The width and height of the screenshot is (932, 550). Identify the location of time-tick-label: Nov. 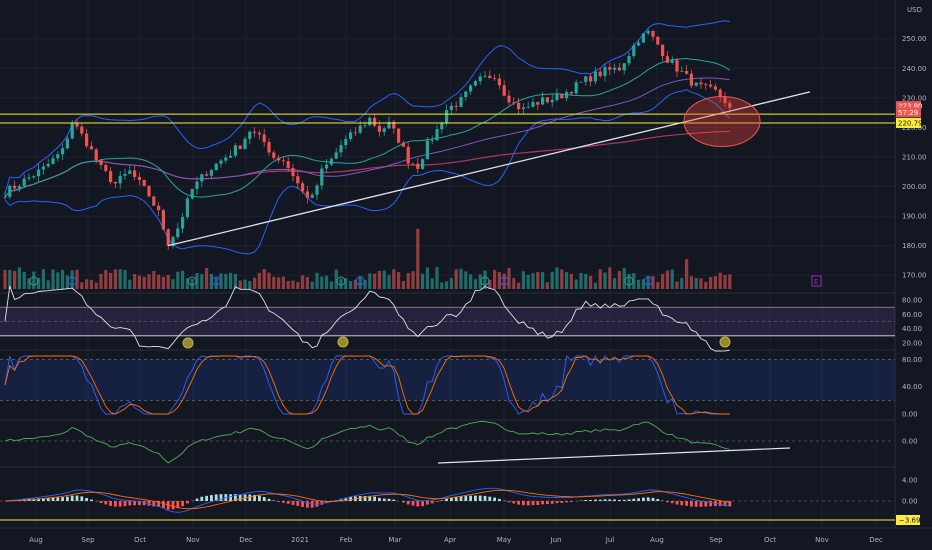
(193, 540).